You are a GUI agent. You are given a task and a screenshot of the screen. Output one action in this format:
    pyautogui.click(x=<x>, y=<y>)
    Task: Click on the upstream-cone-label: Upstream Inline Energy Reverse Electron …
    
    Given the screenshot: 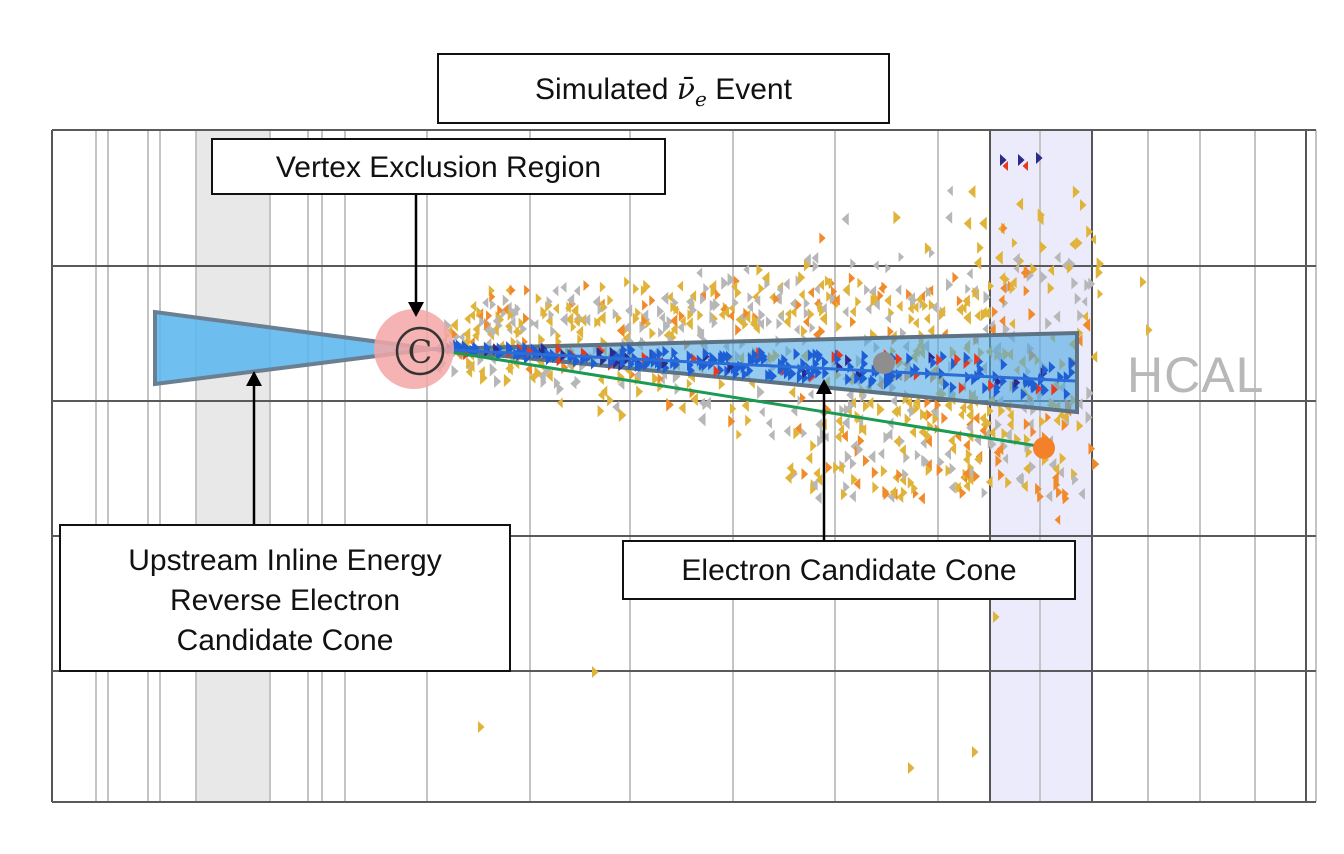 What is the action you would take?
    pyautogui.click(x=285, y=598)
    